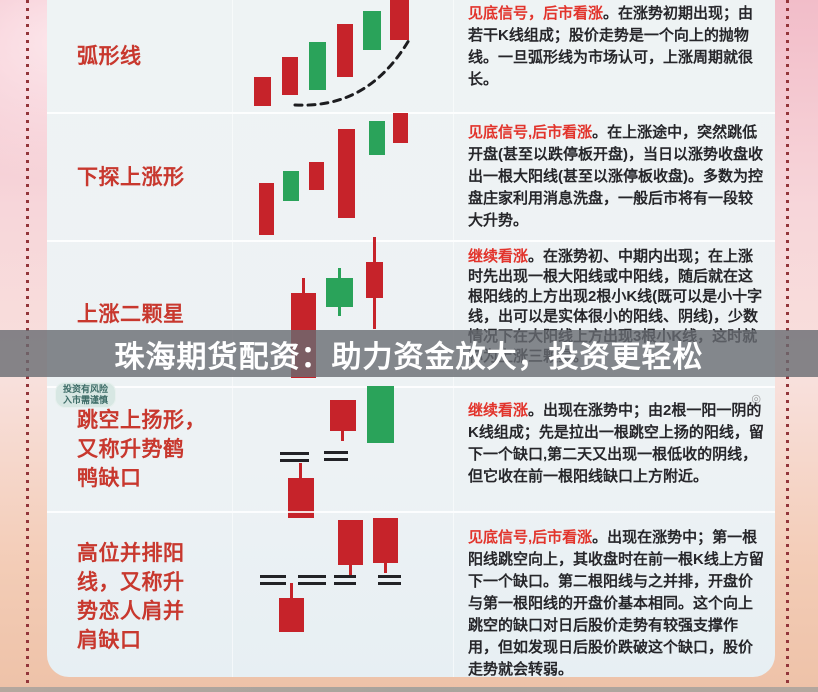 Image resolution: width=818 pixels, height=692 pixels. What do you see at coordinates (141, 449) in the screenshot?
I see `pattern-name: 跳空上扬形， 又称升势鹤 鸭缺口` at bounding box center [141, 449].